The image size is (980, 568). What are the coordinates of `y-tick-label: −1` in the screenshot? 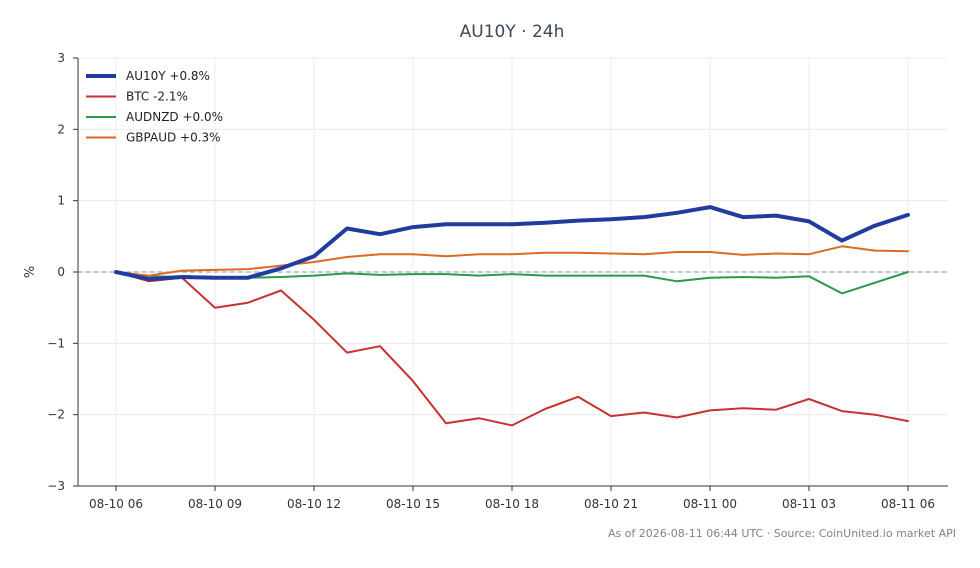 It's located at (56, 343).